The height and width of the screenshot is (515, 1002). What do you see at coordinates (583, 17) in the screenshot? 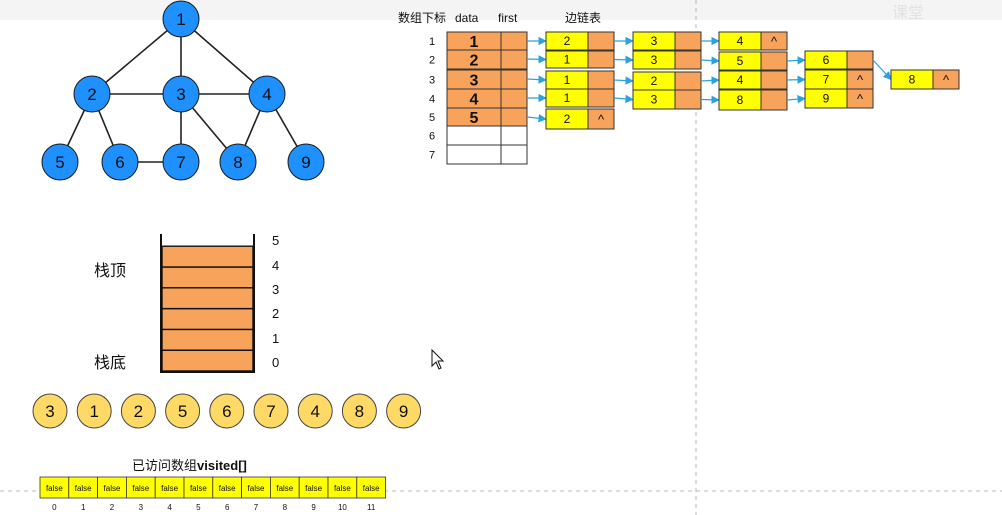
I see `header-edges: 边链表` at bounding box center [583, 17].